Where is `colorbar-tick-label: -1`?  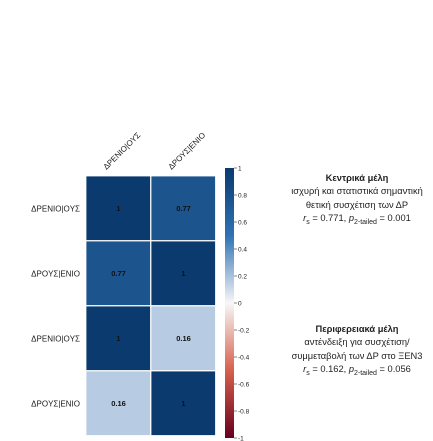 colorbar-tick-label: -1 is located at coordinates (241, 438).